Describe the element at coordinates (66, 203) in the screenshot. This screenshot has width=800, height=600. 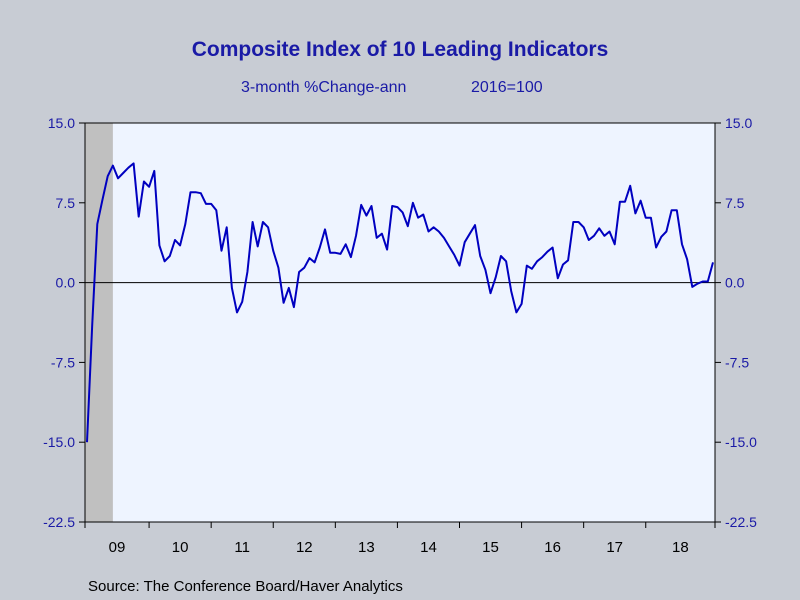
I see `y-tick-label-left: 7.5` at that location.